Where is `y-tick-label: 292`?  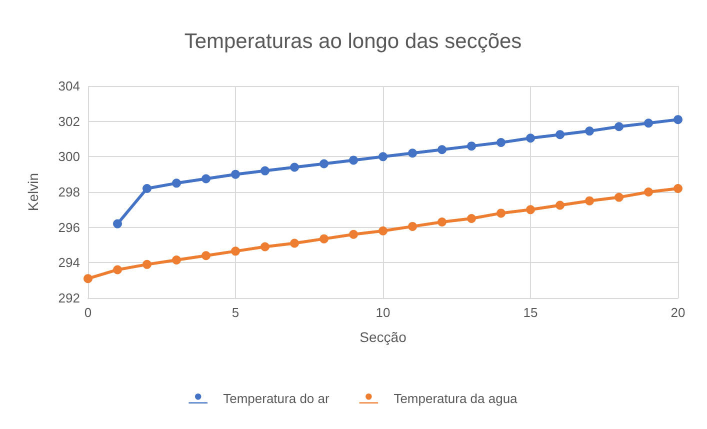 y-tick-label: 292 is located at coordinates (69, 298).